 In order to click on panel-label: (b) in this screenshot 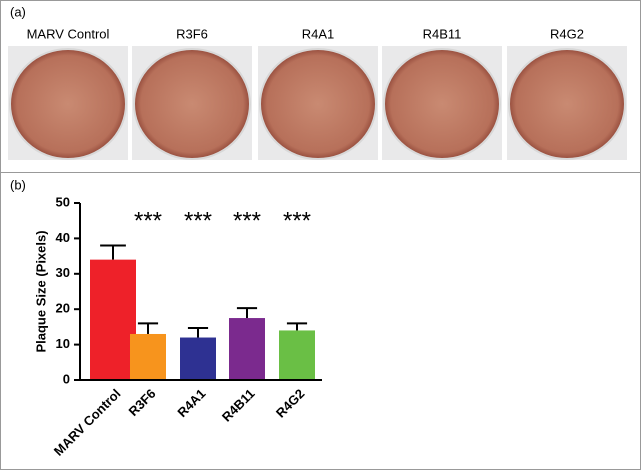, I will do `click(18, 184)`.